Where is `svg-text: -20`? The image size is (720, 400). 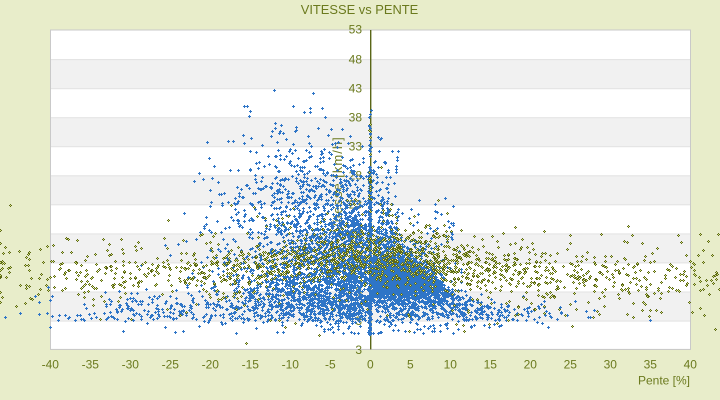 svg-text: -20 is located at coordinates (211, 365).